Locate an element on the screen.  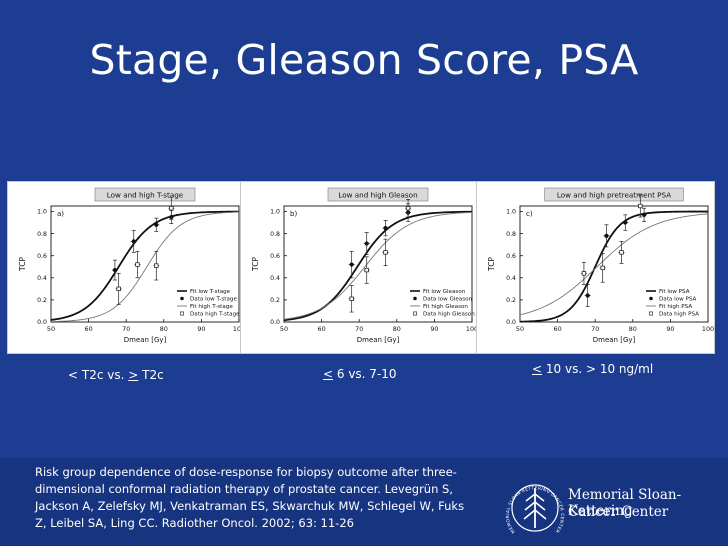
panel-label: a) is located at coordinates (60, 214).